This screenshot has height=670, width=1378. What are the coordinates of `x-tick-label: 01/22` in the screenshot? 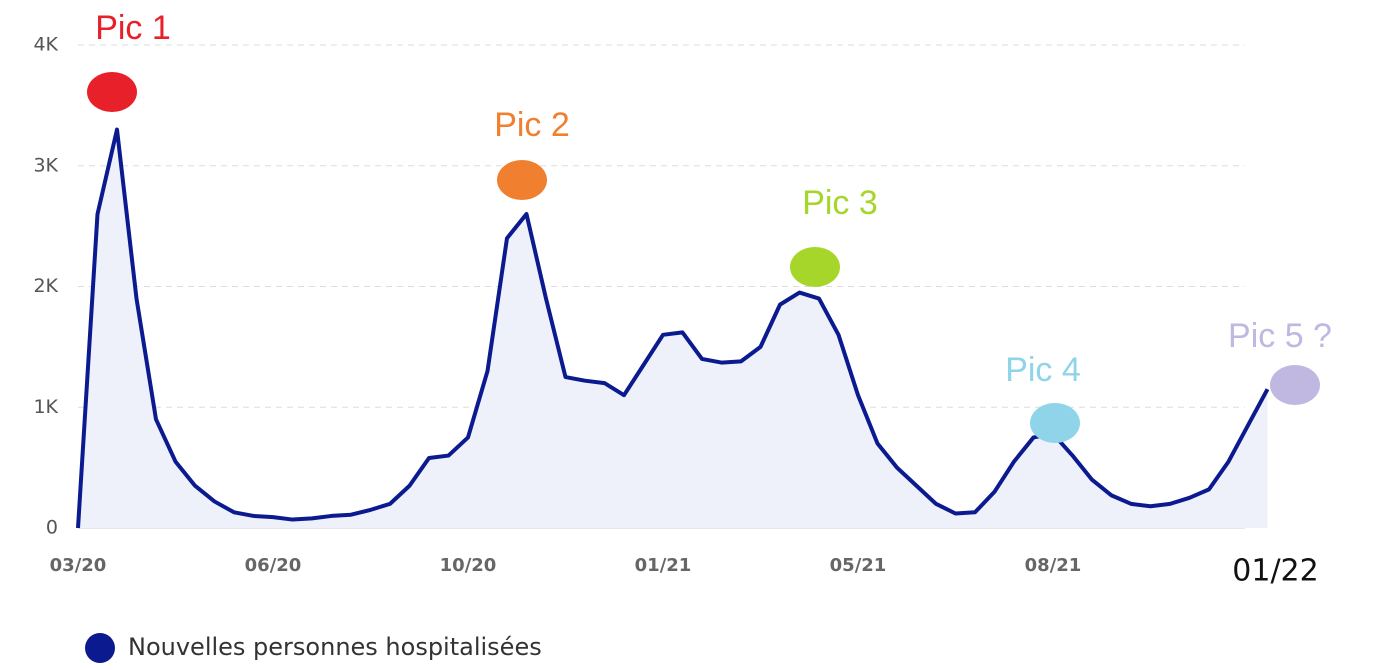 It's located at (1275, 571).